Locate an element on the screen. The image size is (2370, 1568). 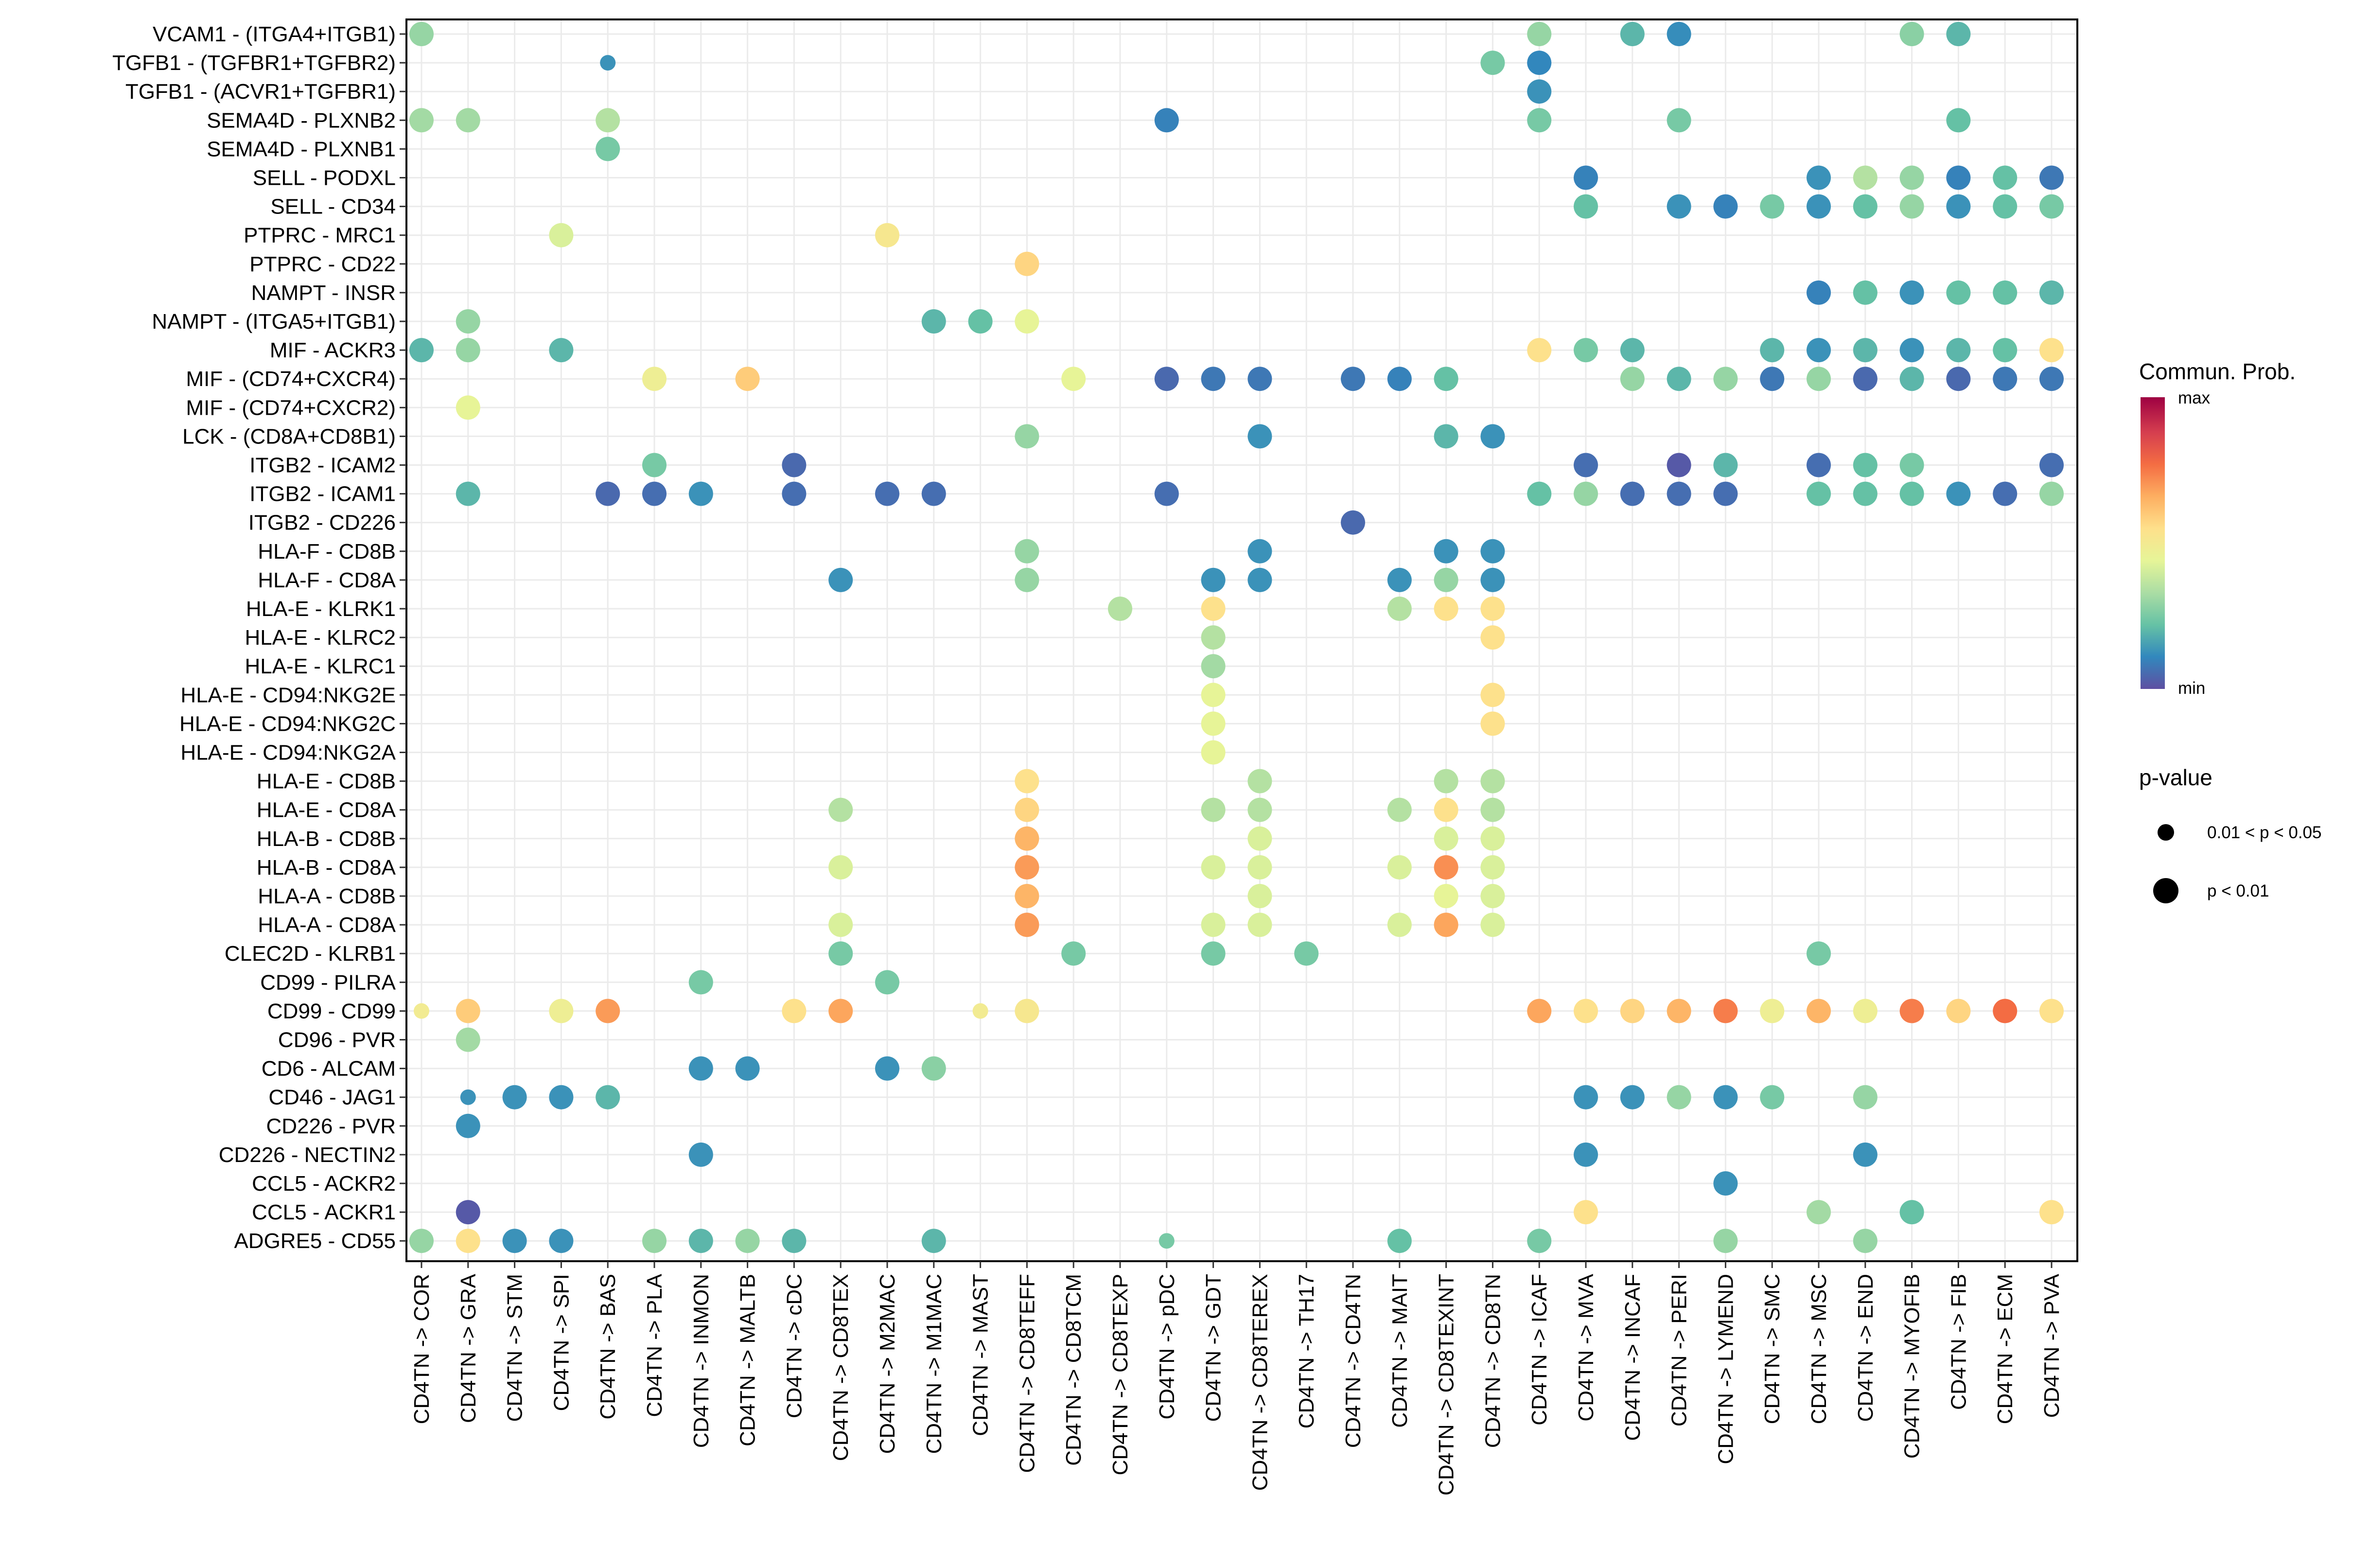
x-tick-label: CD4TN -> MSC is located at coordinates (1819, 1349).